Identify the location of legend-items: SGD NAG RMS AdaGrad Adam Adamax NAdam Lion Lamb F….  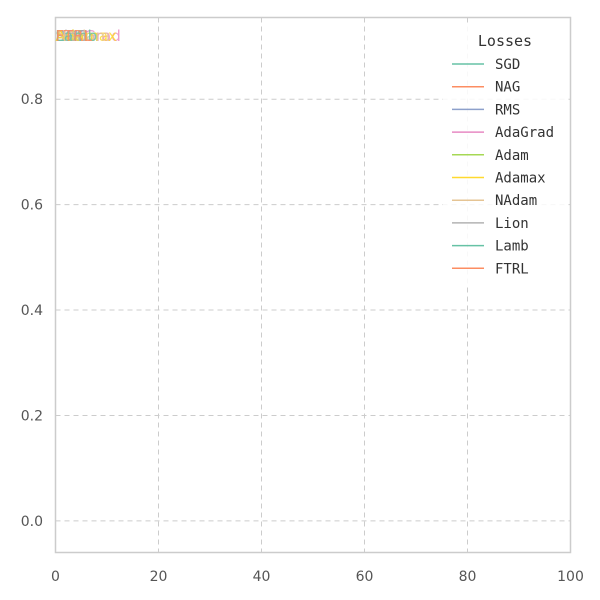
(503, 167).